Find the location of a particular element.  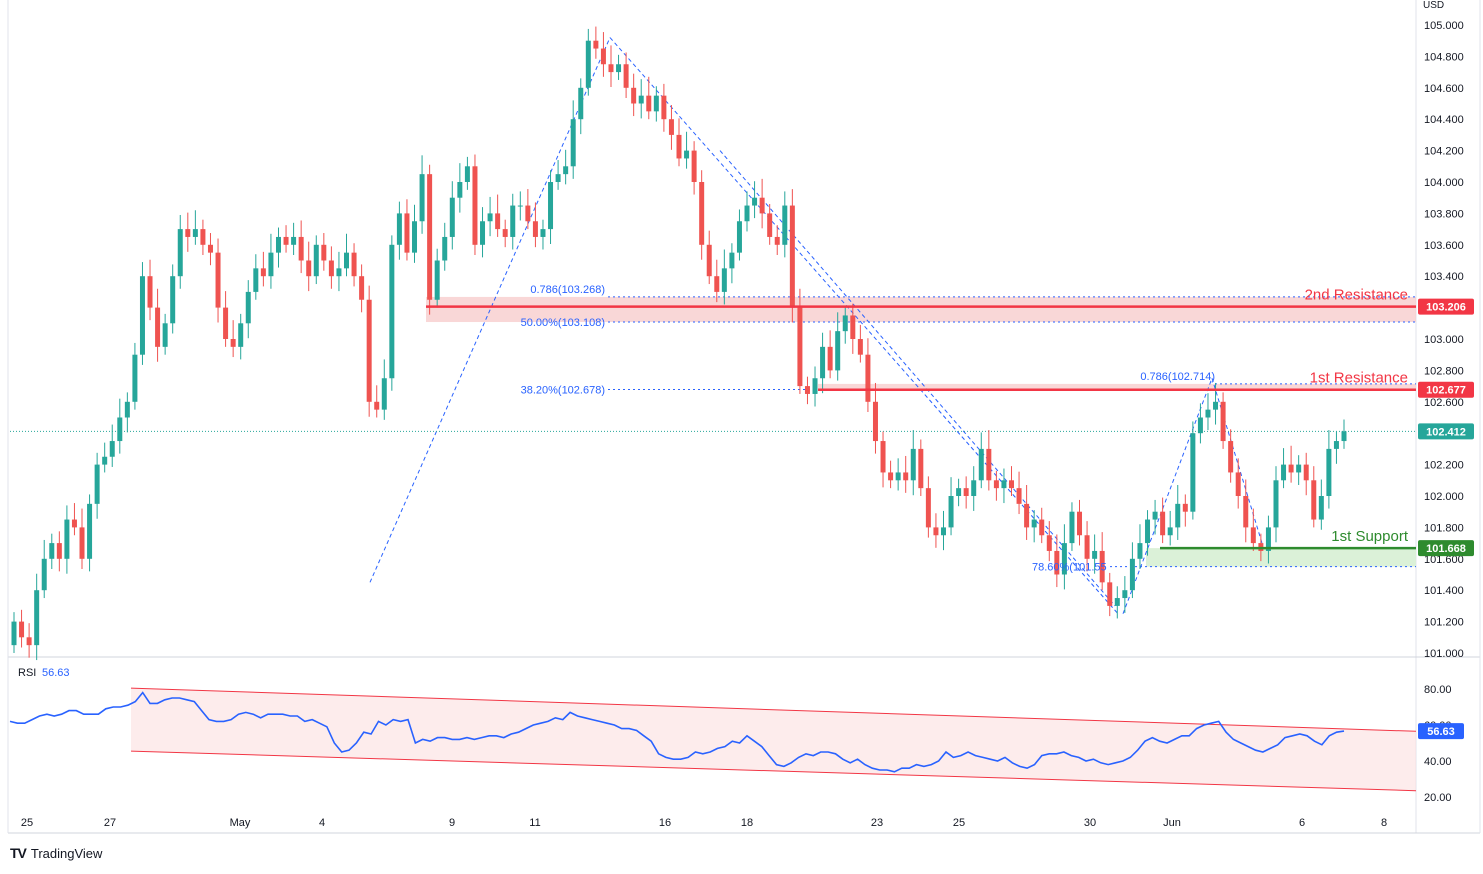

time-tick-label: 23 is located at coordinates (877, 823).